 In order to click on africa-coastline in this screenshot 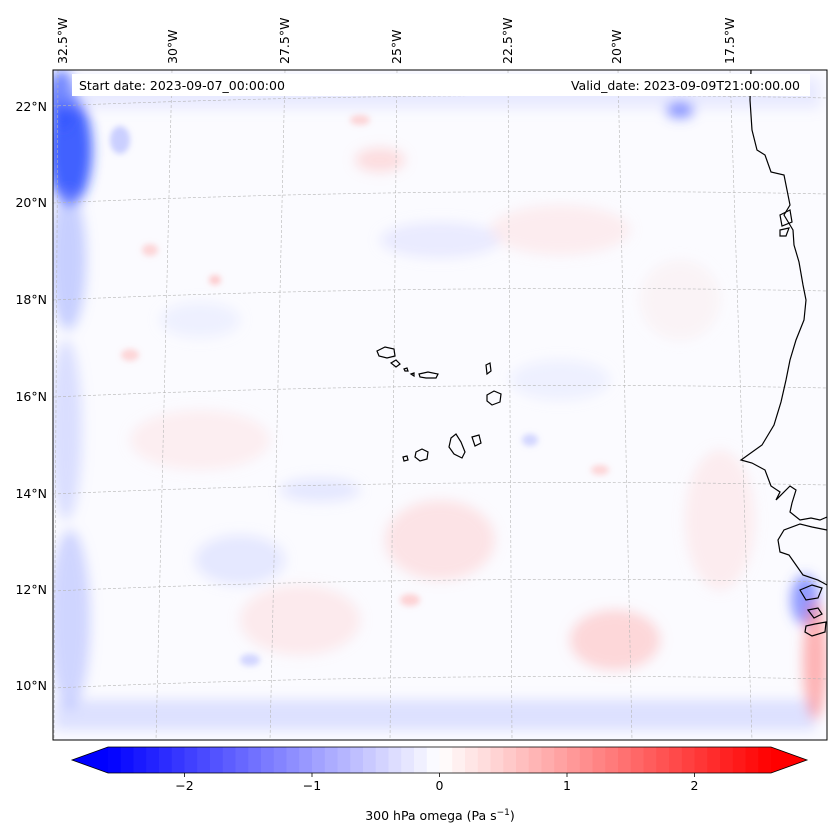, I will do `click(783, 295)`.